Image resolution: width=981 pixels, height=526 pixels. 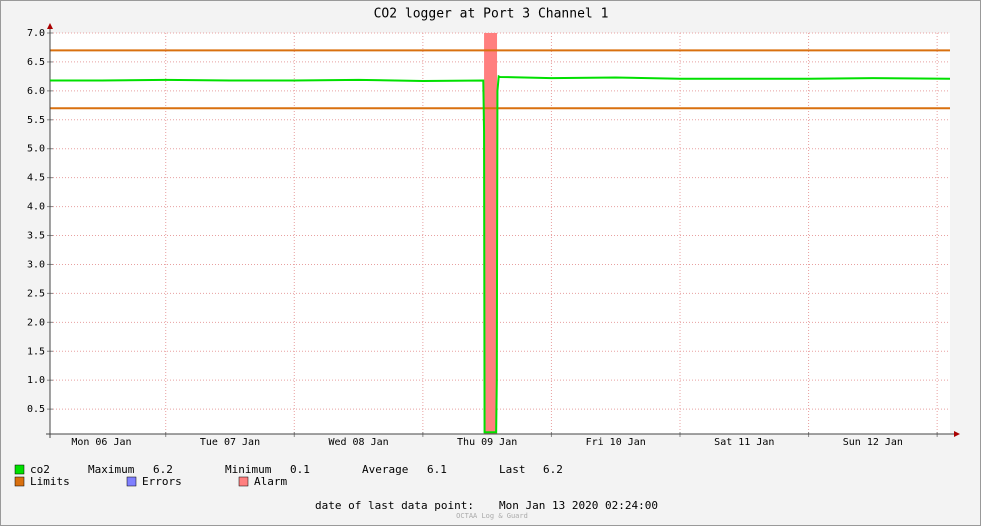 I want to click on y-tick-label: 4.0, so click(x=36, y=207).